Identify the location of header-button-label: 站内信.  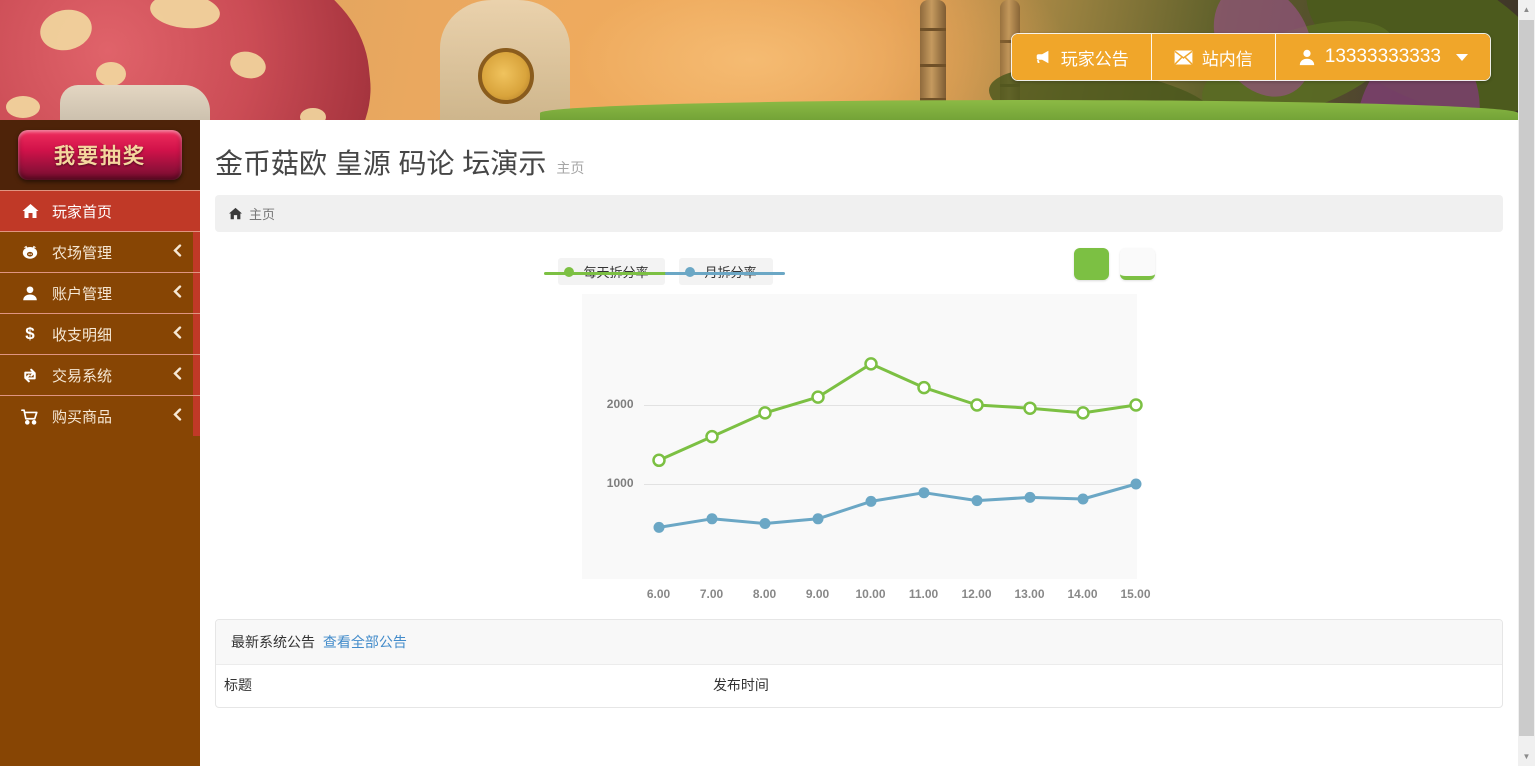
(1227, 59).